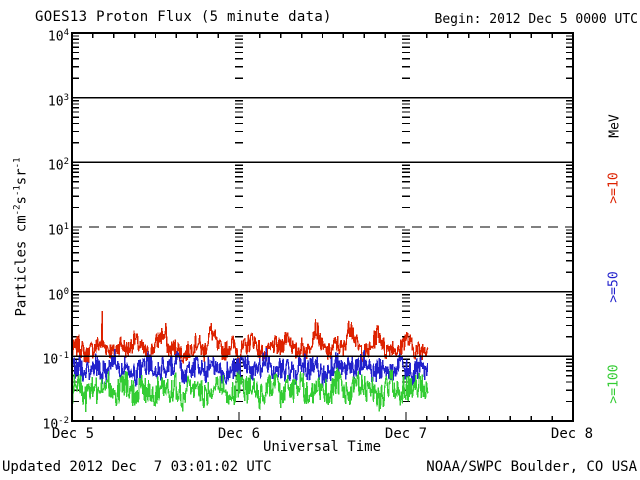 Image resolution: width=640 pixels, height=480 pixels. Describe the element at coordinates (58, 100) in the screenshot. I see `y-tick-label: 10³` at that location.